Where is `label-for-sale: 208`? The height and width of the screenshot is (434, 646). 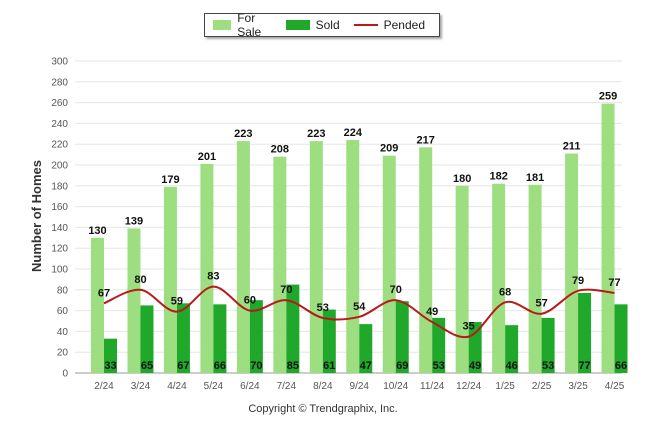 label-for-sale: 208 is located at coordinates (280, 150).